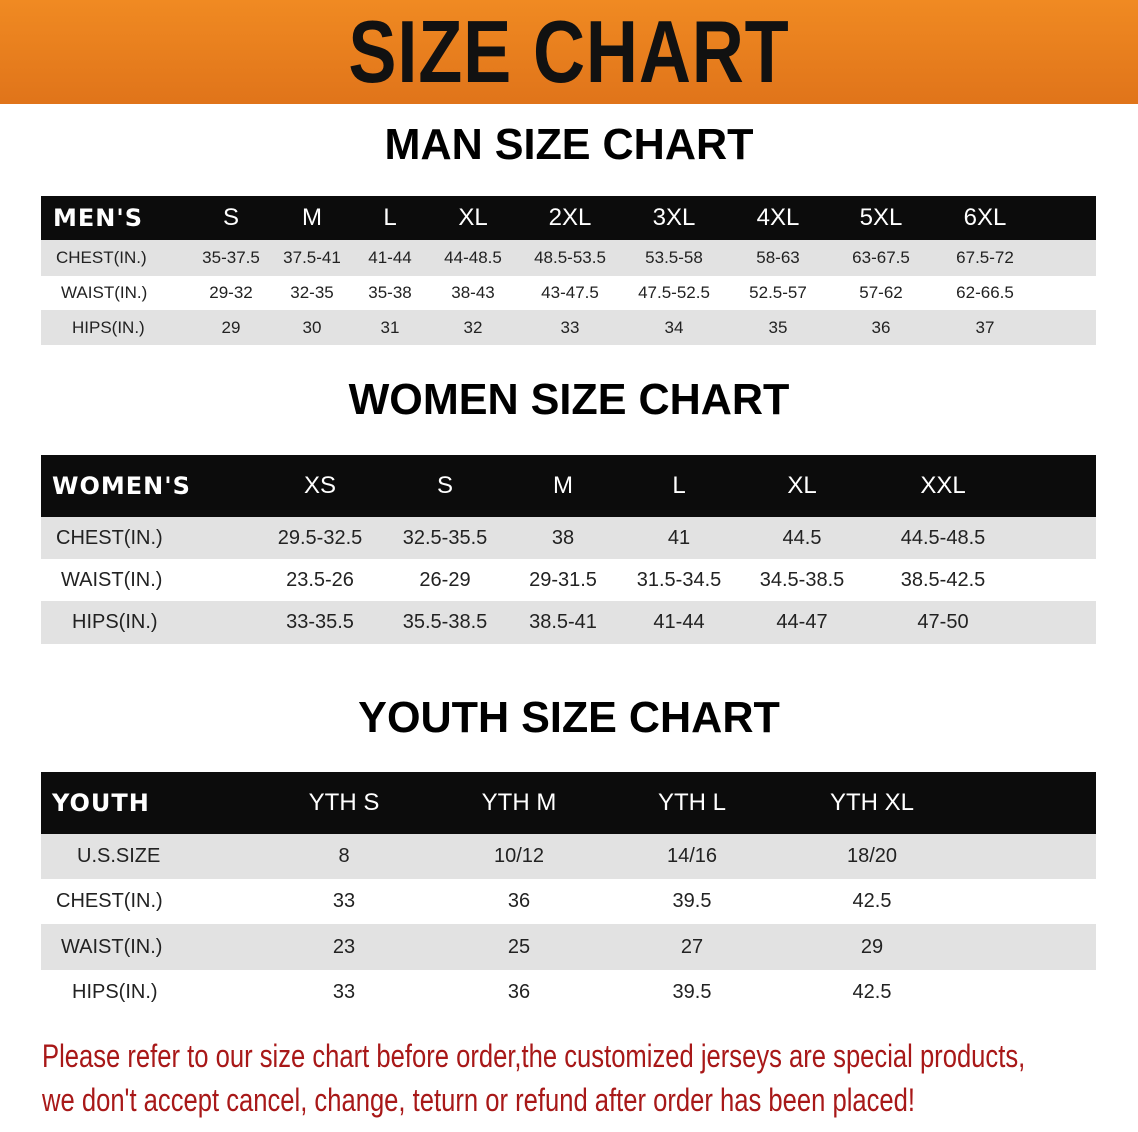  What do you see at coordinates (872, 856) in the screenshot?
I see `measurement-value: 18/20` at bounding box center [872, 856].